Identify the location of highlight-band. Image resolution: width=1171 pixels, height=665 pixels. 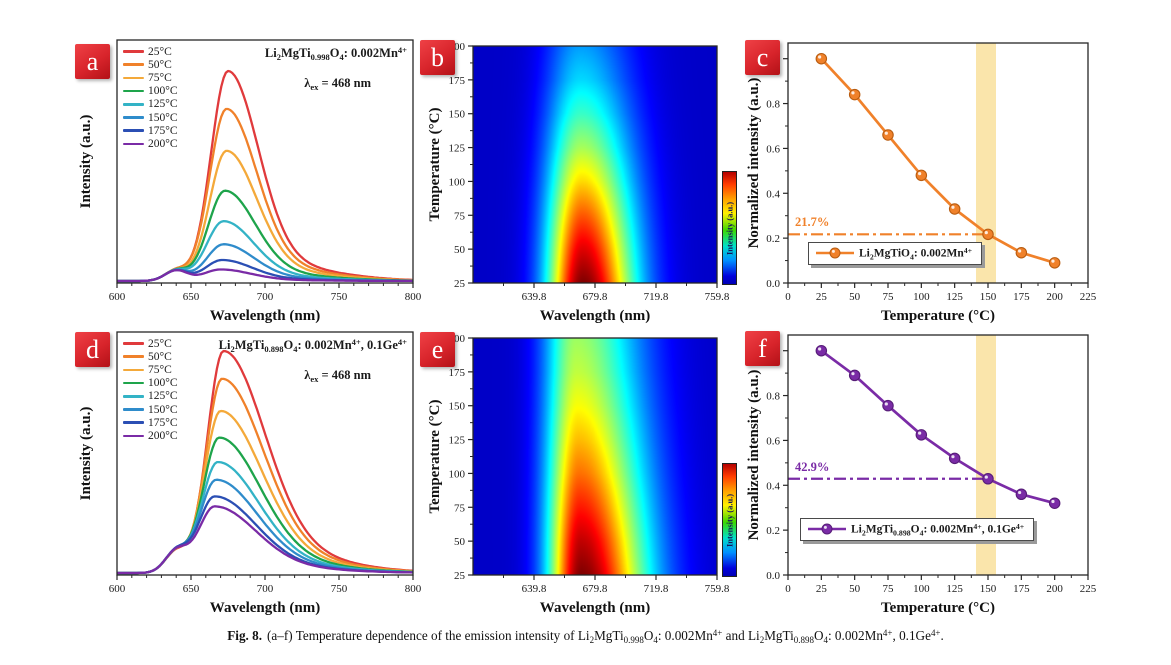
(986, 455).